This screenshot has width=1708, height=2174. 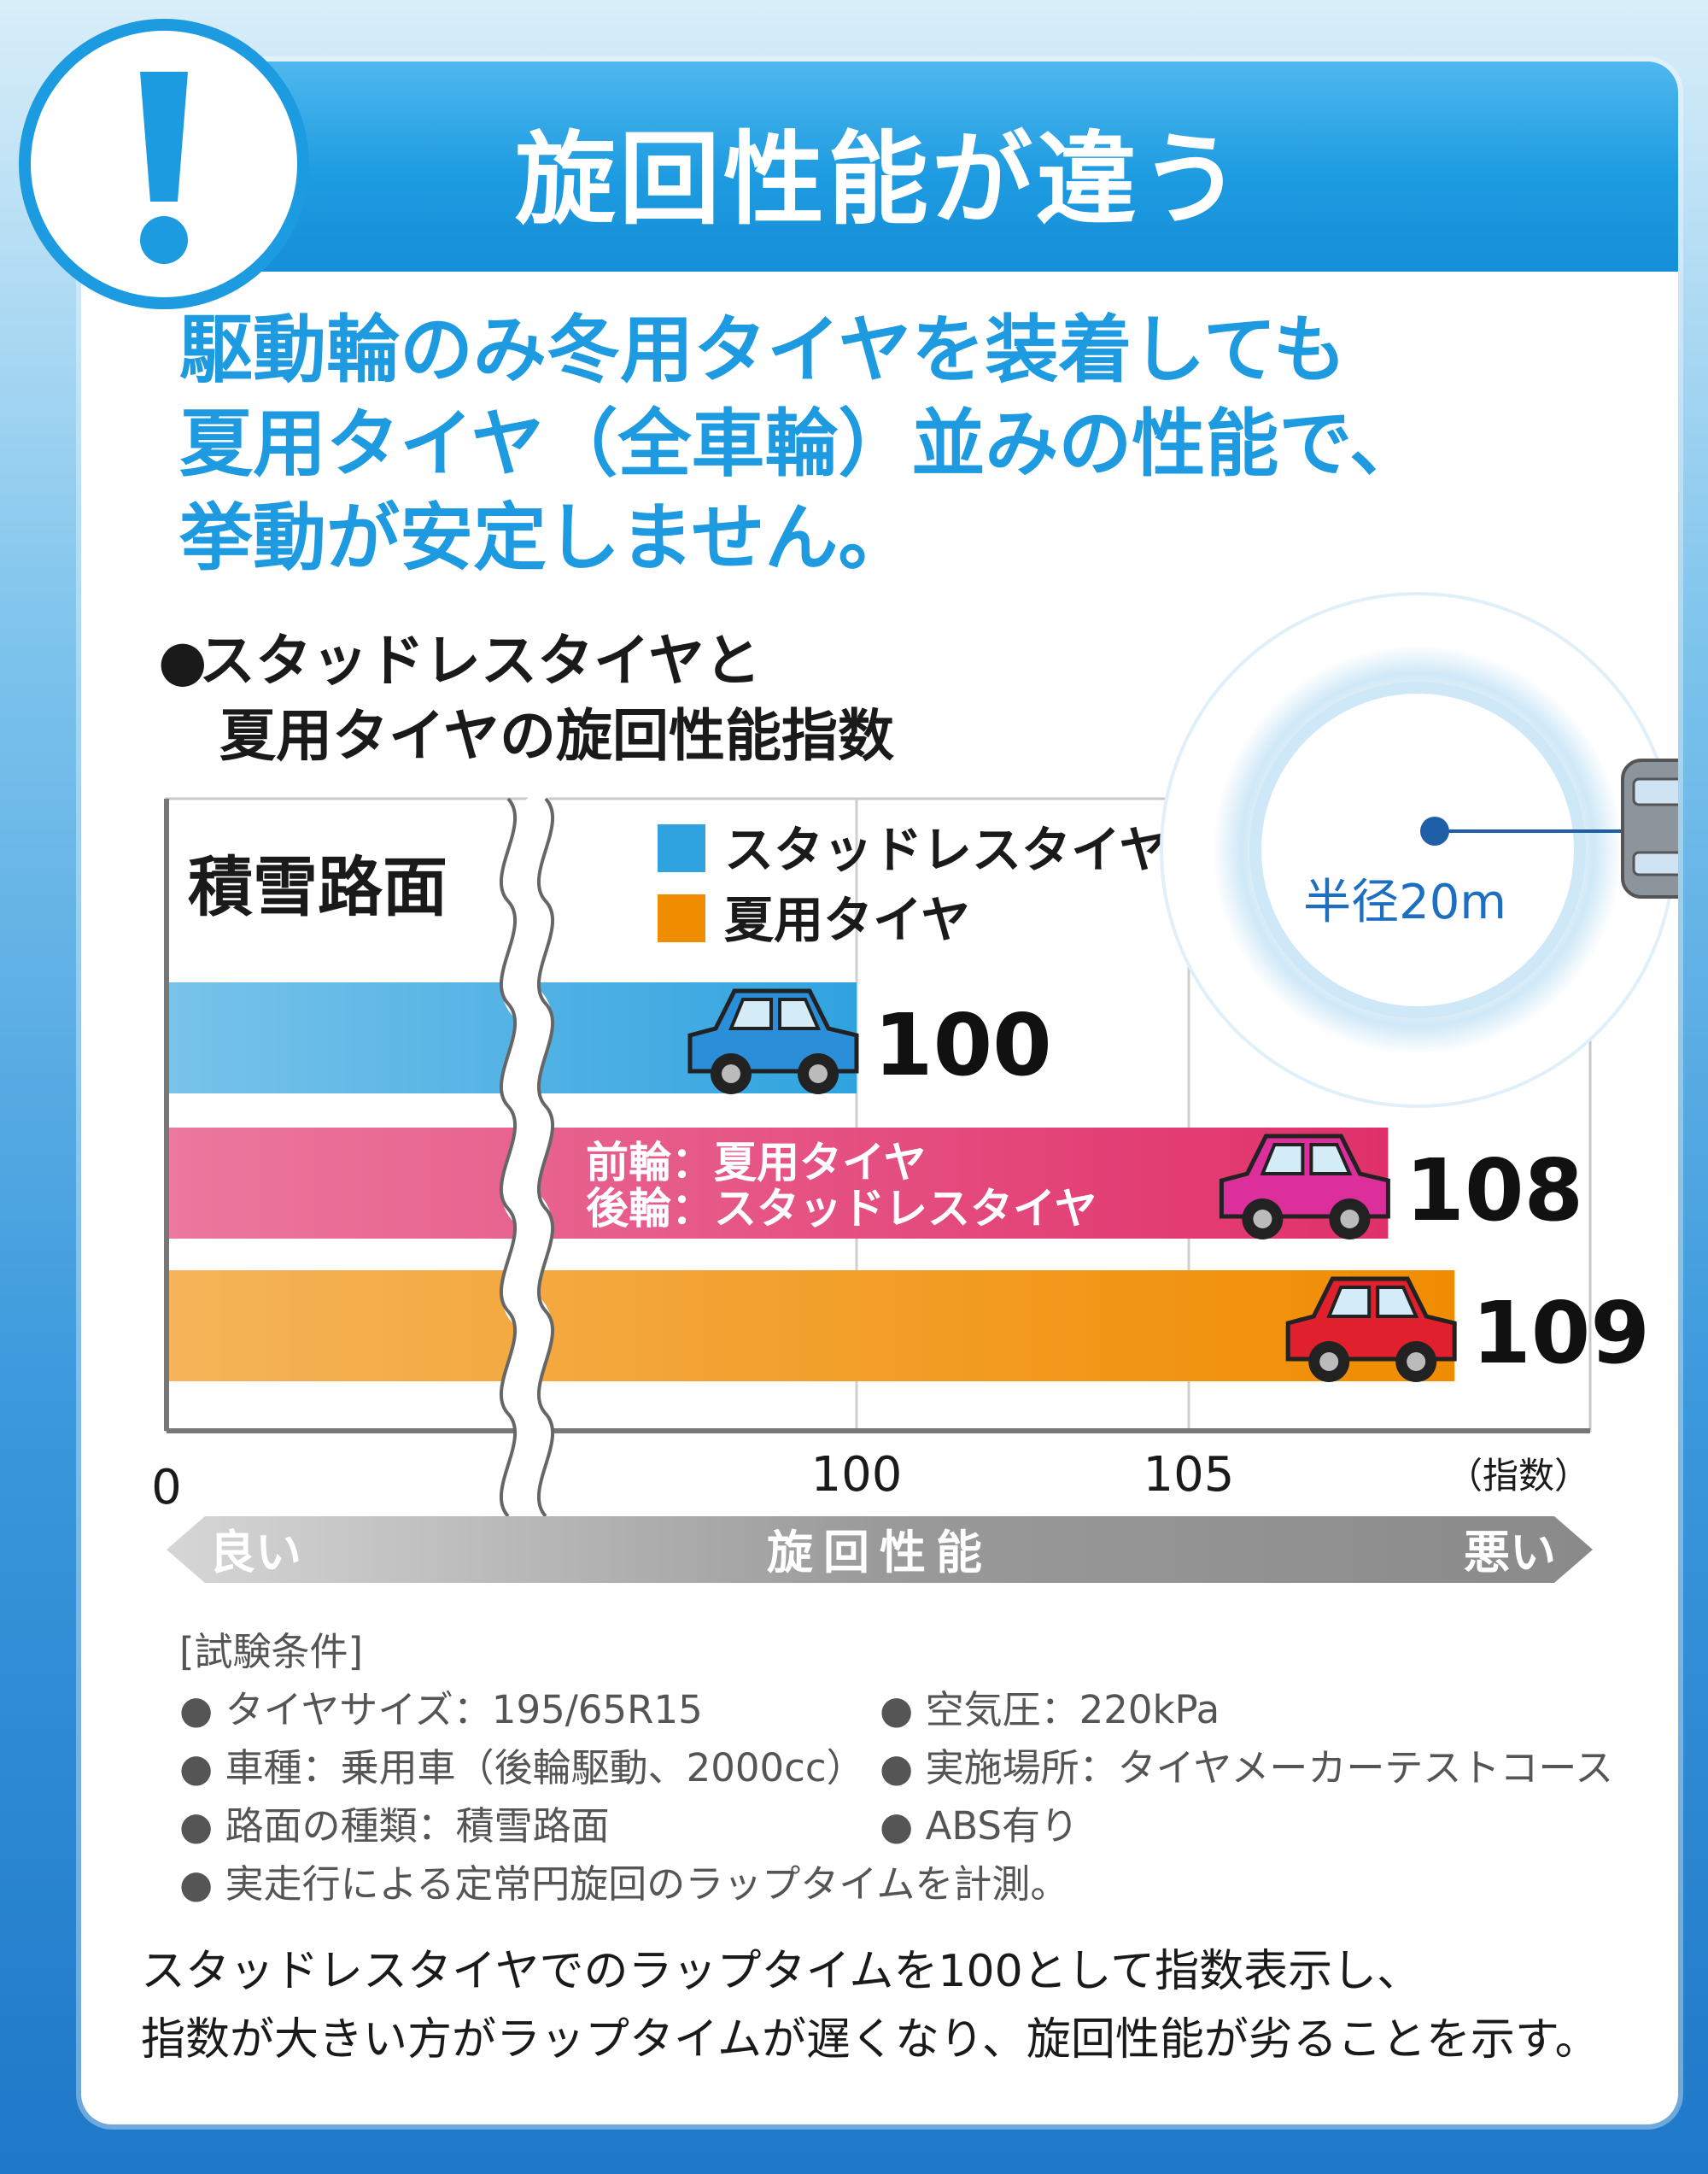 I want to click on lead-line-2: 夏用タイヤ（全車輪）並みの性能で、, so click(x=801, y=444).